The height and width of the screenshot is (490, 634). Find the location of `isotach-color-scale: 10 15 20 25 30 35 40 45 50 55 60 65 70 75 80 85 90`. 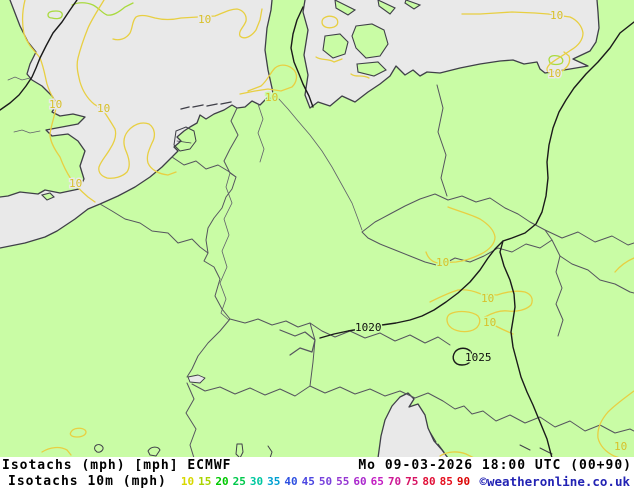

isotach-color-scale: 10 15 20 25 30 35 40 45 50 55 60 65 70 75 80 85 90 is located at coordinates (325, 481).